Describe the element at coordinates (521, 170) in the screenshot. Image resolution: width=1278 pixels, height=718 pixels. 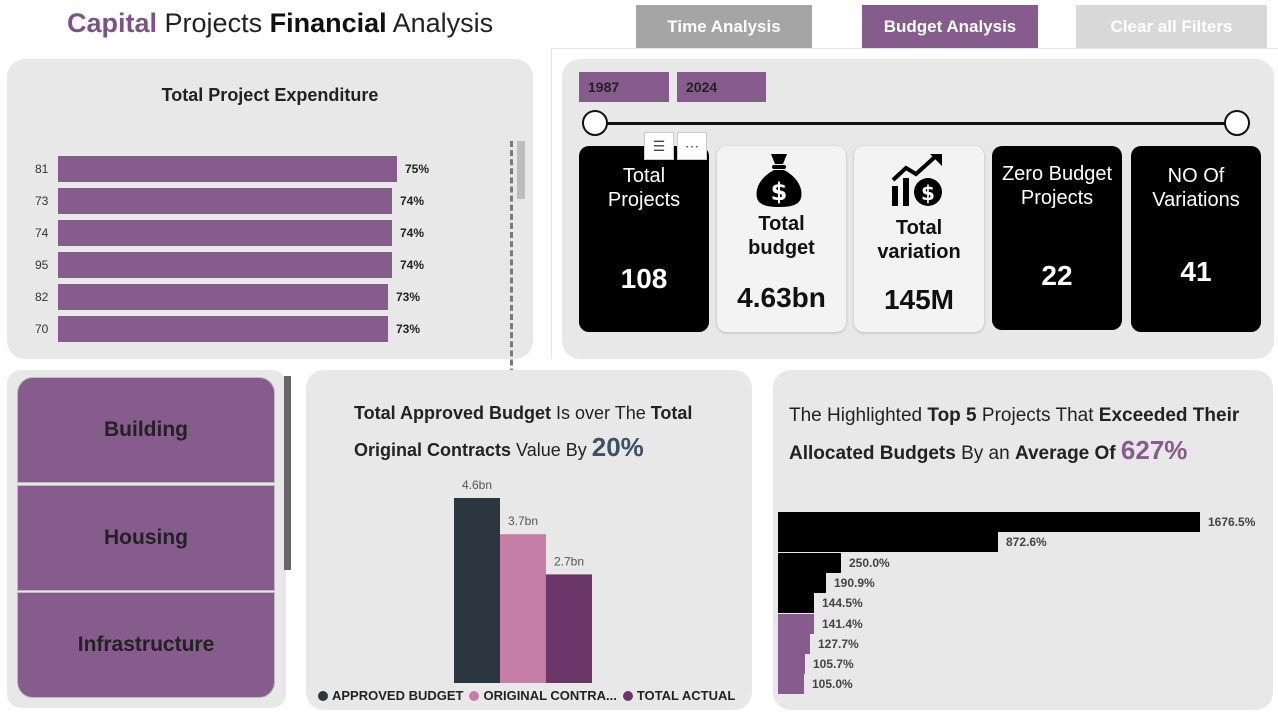
I see `scroll-thumb` at that location.